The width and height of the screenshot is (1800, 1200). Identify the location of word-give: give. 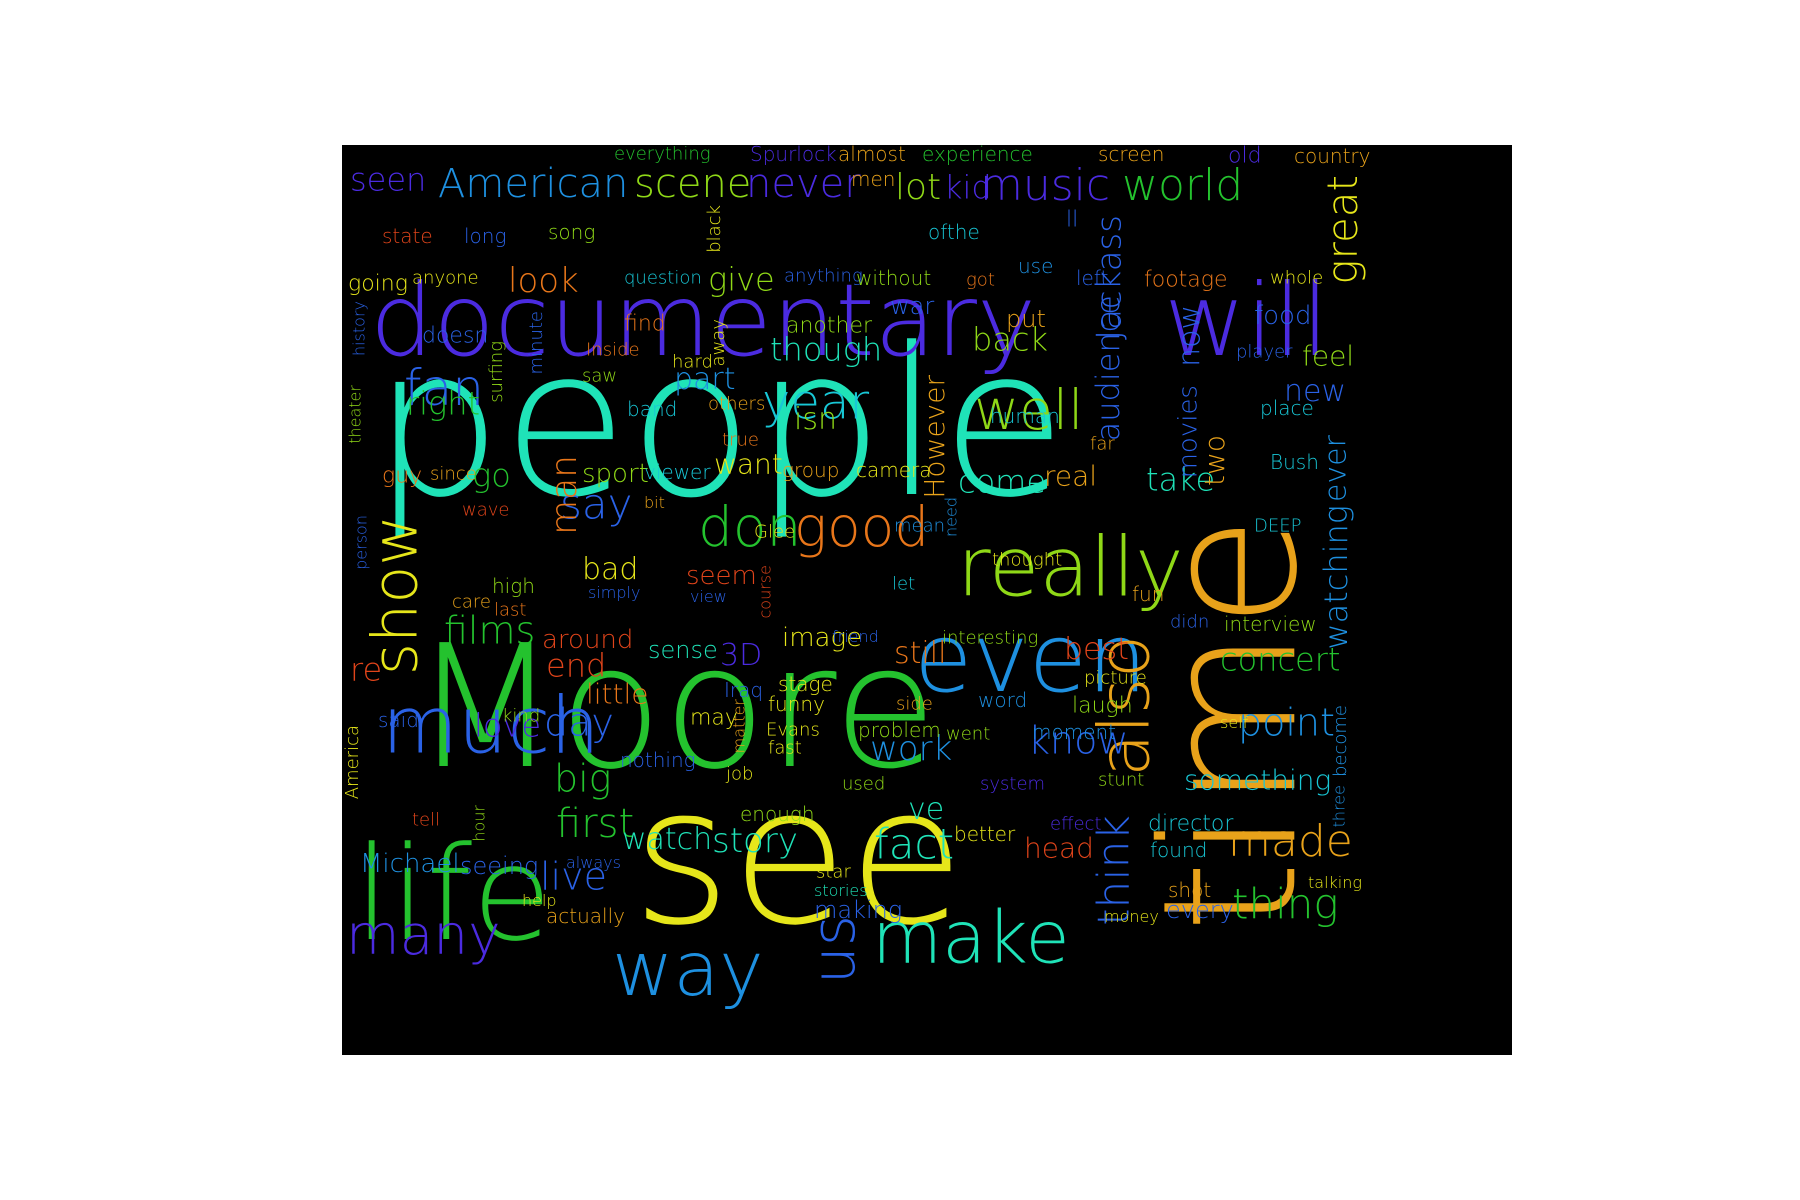
(741, 280).